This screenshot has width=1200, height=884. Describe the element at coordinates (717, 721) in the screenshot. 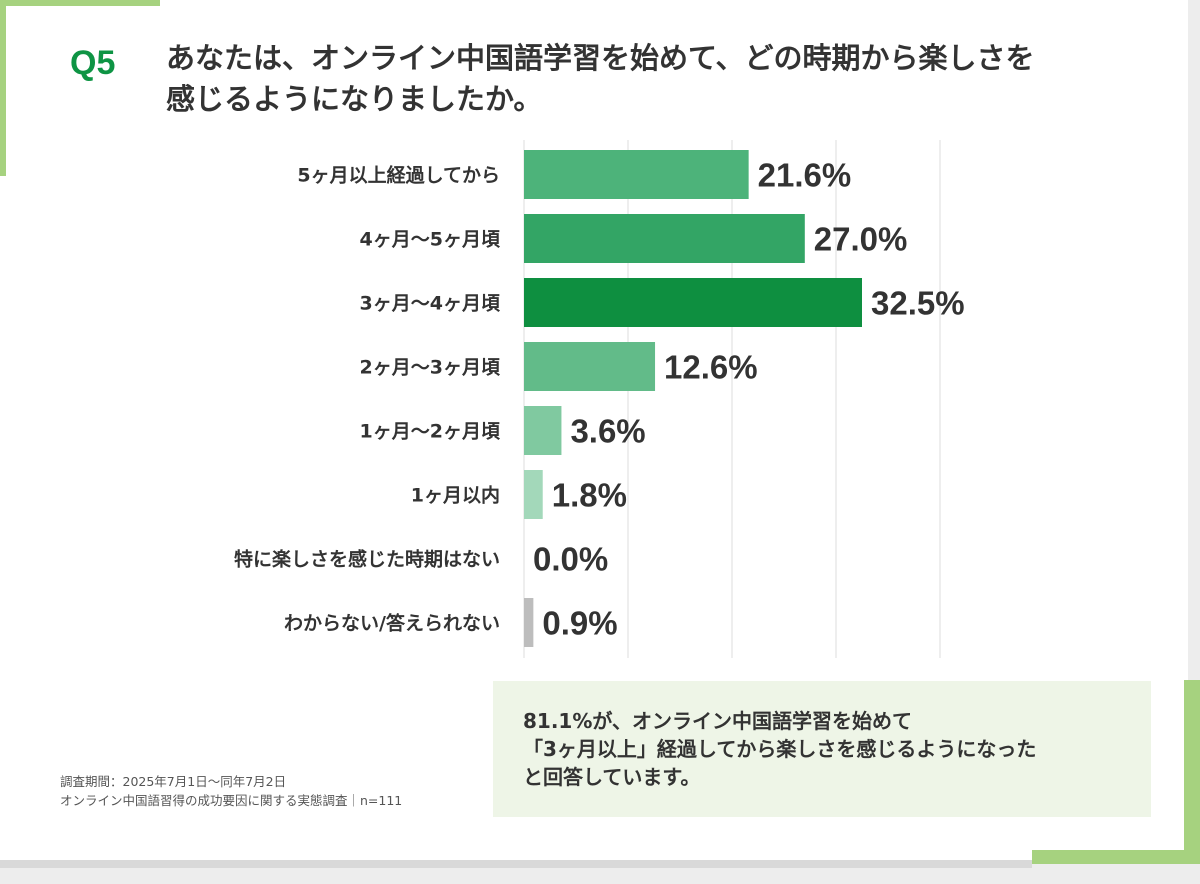

I see `callout-line-1: 81.1%が、オンライン中国語学習を始めて` at that location.